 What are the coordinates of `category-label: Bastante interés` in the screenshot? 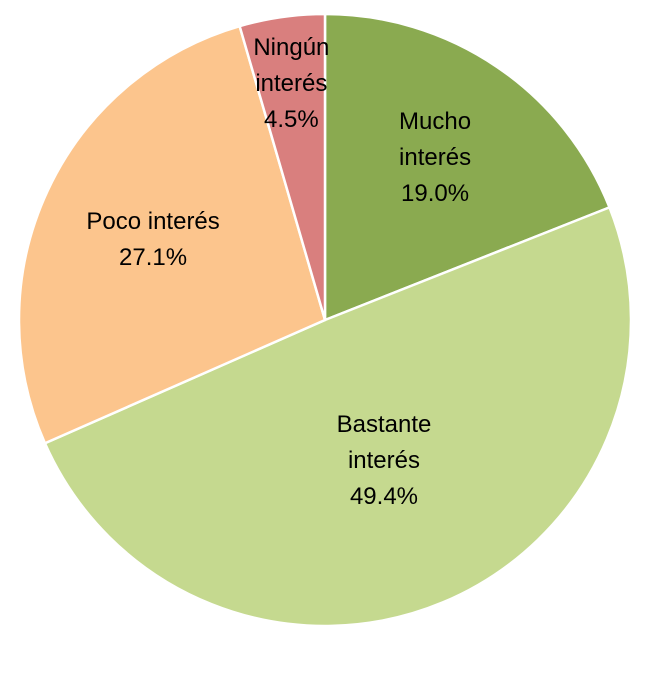 It's located at (384, 443).